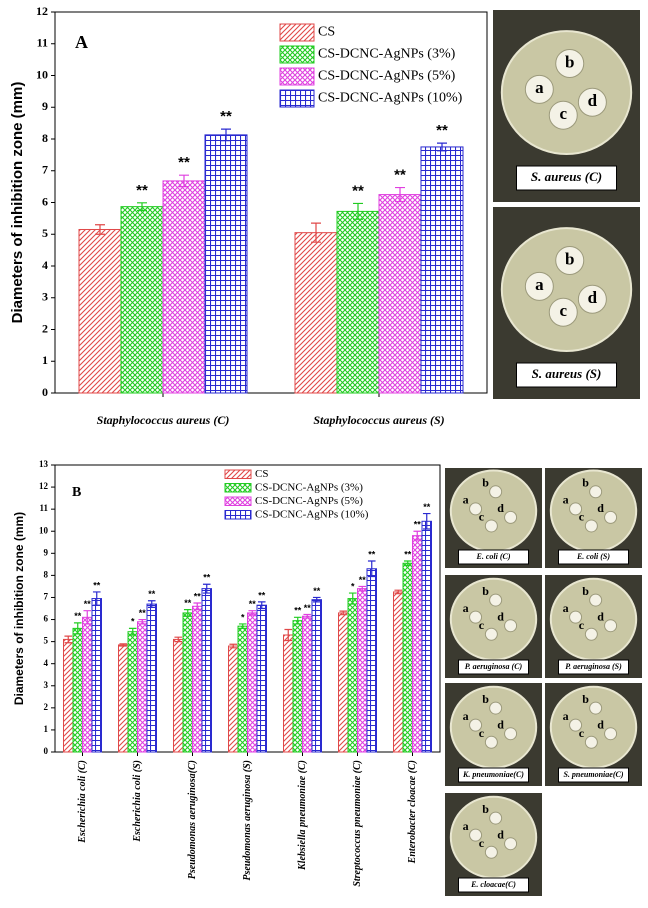  Describe the element at coordinates (247, 820) in the screenshot. I see `x-tick-label: Pseudomonas aeruginosa (S)` at that location.